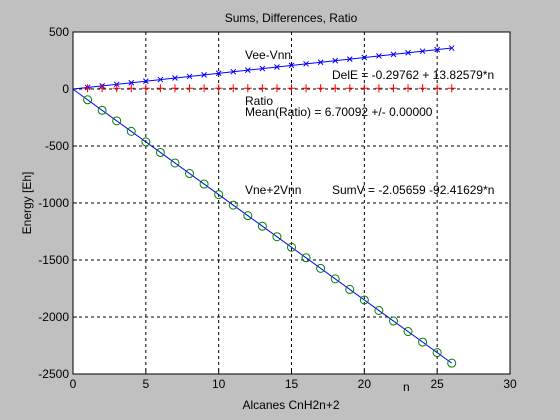 The height and width of the screenshot is (420, 560). Describe the element at coordinates (413, 75) in the screenshot. I see `annotation-dele: DelE = -0.29762 + 13.82579*n` at that location.